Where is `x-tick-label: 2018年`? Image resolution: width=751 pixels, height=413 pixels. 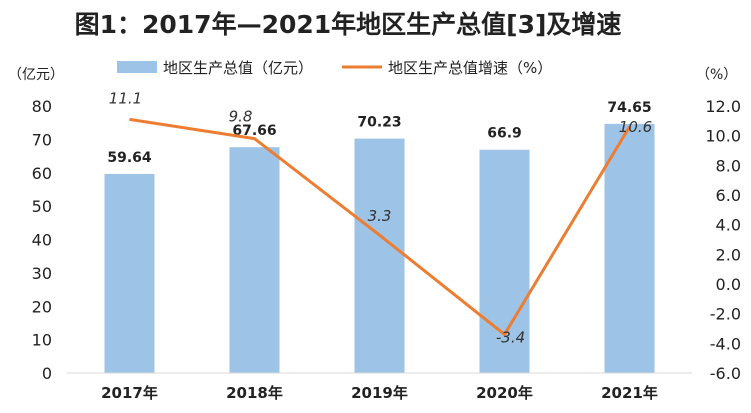
x-tick-label: 2018年 is located at coordinates (254, 393).